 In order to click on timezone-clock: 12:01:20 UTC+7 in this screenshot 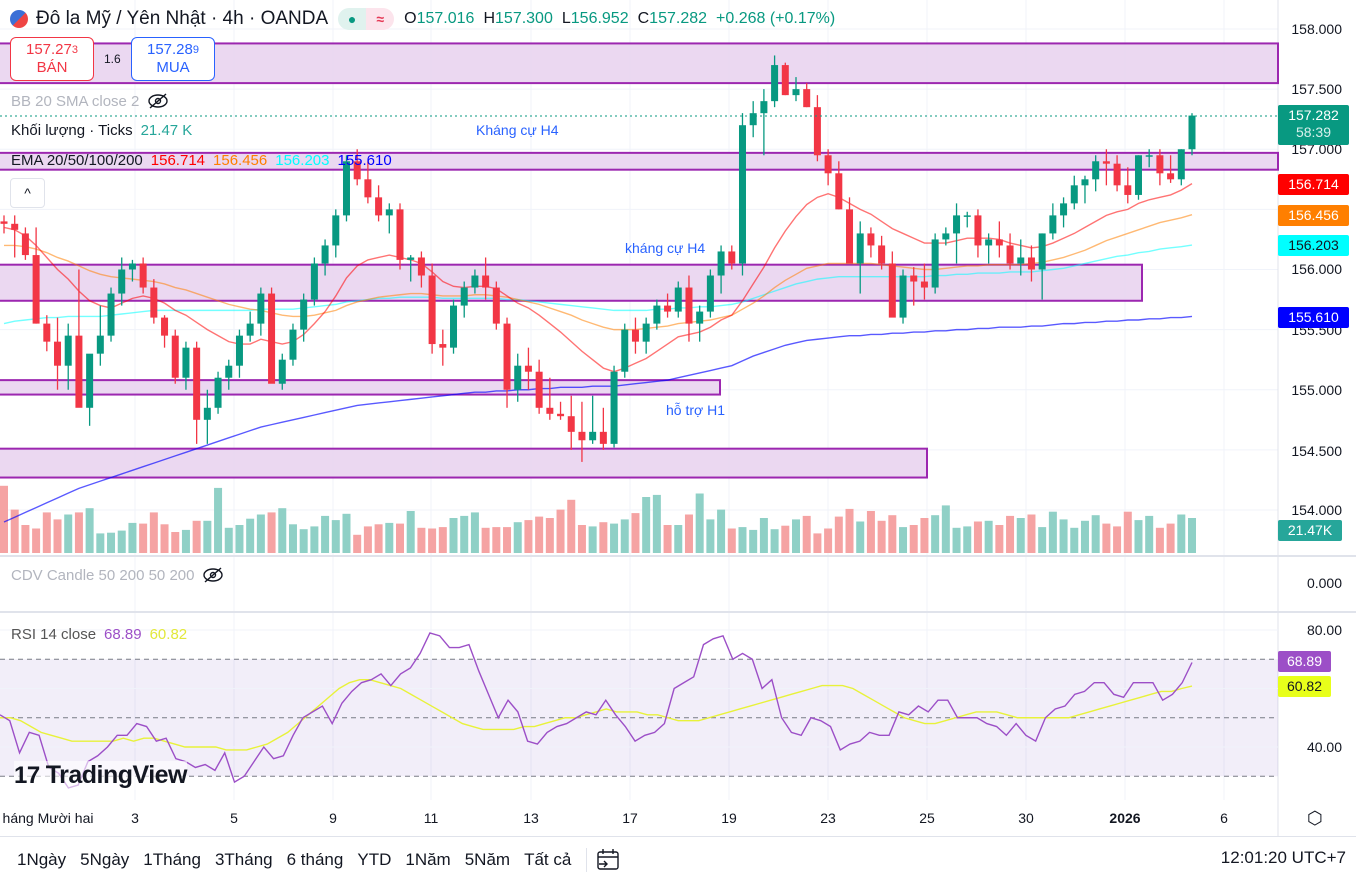, I will do `click(1283, 857)`.